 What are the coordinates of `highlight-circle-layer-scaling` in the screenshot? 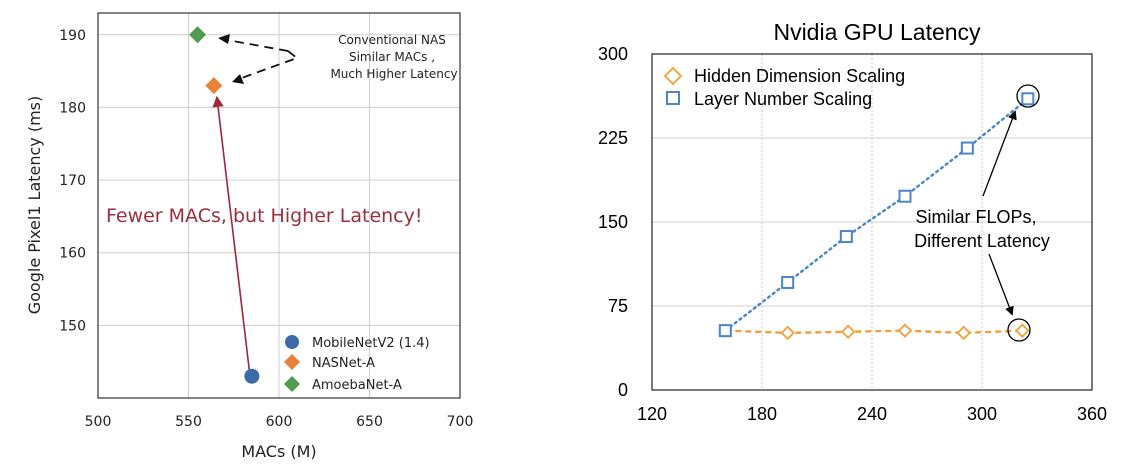 It's located at (1028, 96).